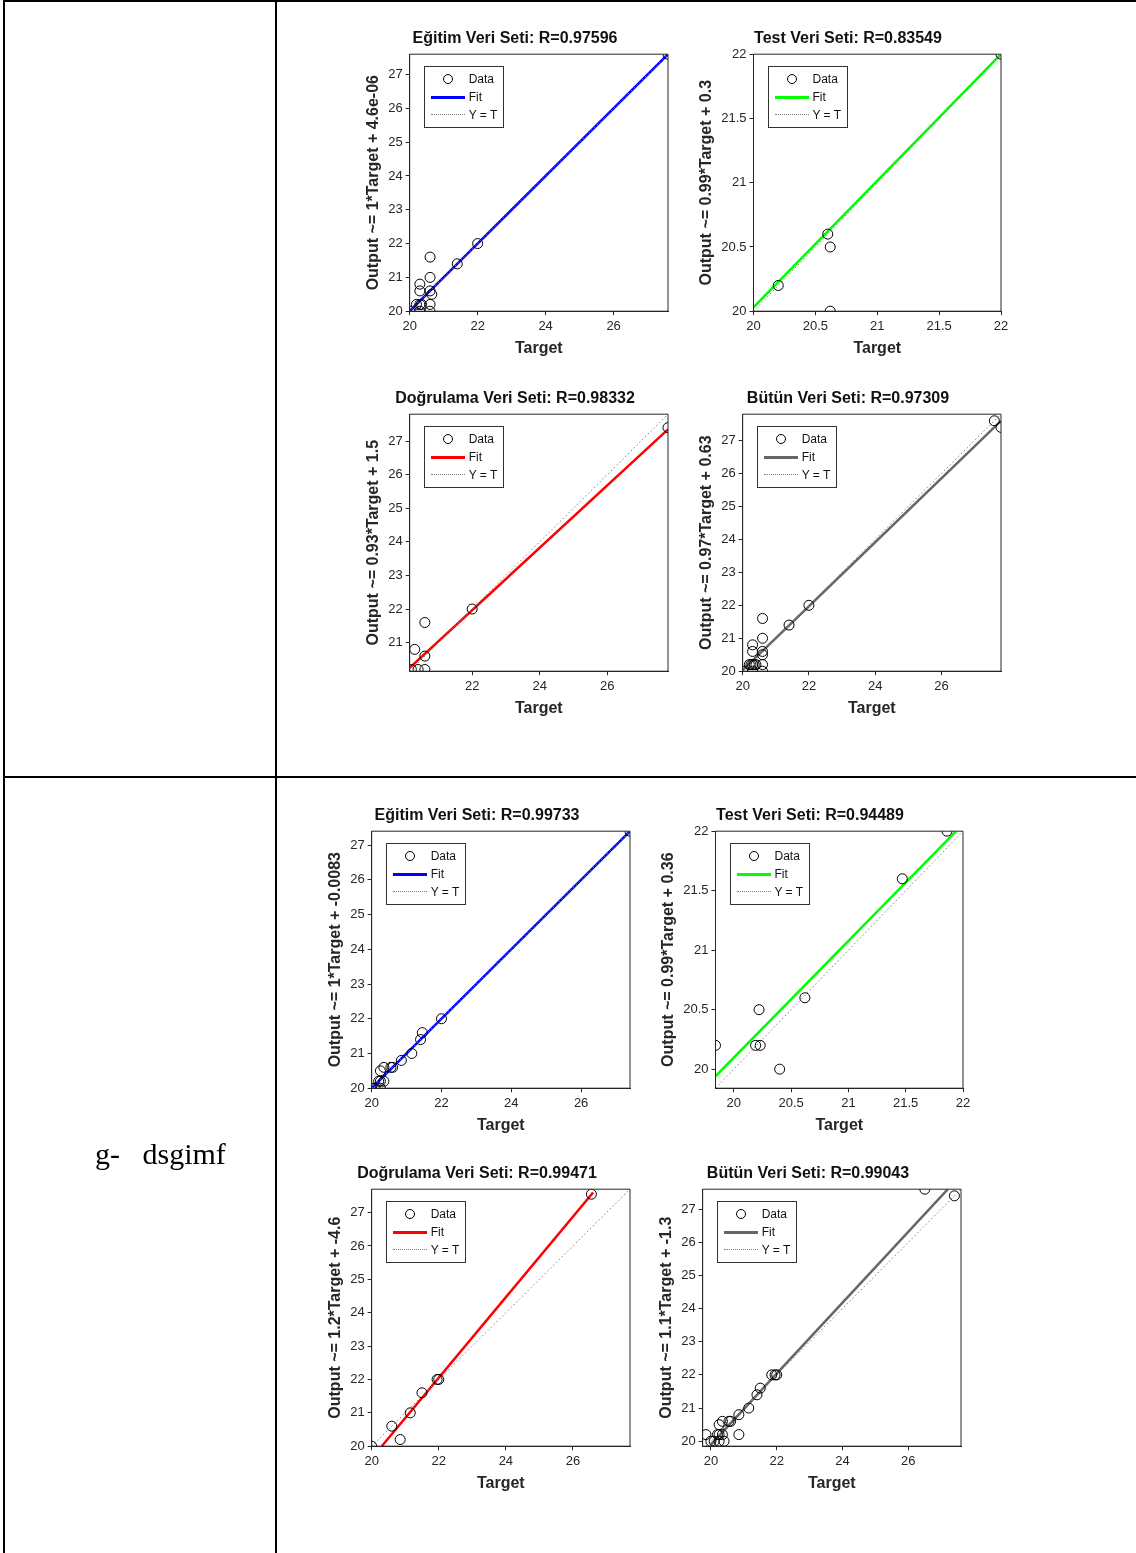 The width and height of the screenshot is (1136, 1553). I want to click on y-tick-label: 21.5, so click(696, 890).